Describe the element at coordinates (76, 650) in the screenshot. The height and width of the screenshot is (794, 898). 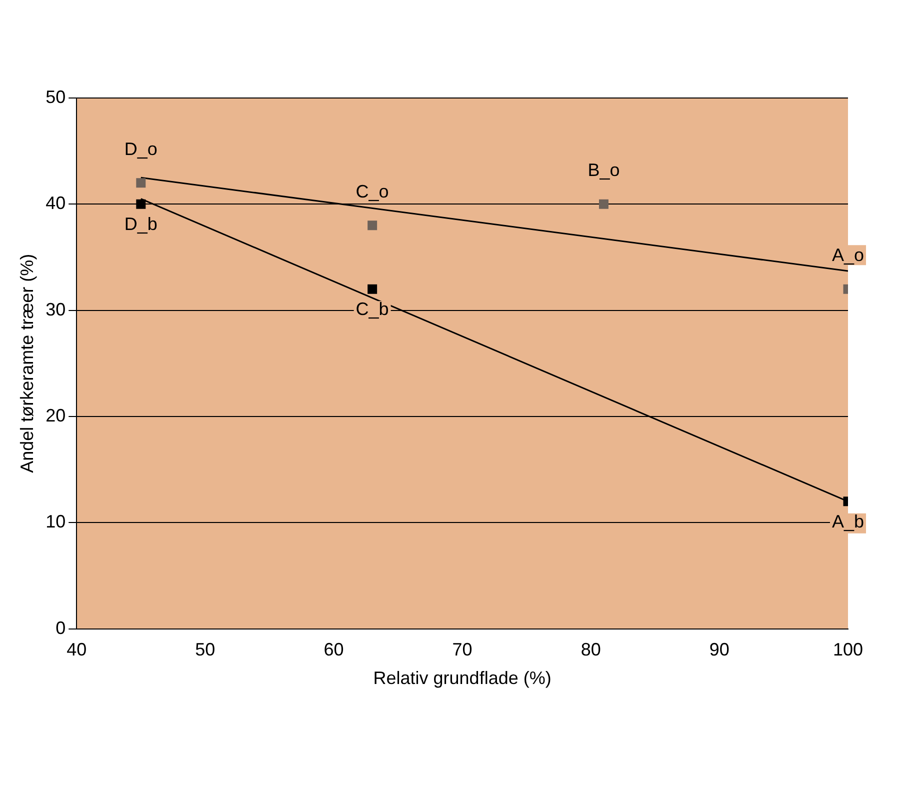
I see `x-tick-label: 40` at that location.